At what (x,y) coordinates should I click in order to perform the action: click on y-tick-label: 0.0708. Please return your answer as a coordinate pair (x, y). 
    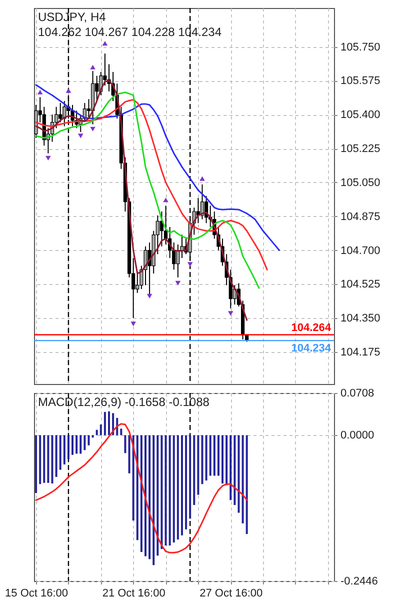
    Looking at the image, I should click on (357, 394).